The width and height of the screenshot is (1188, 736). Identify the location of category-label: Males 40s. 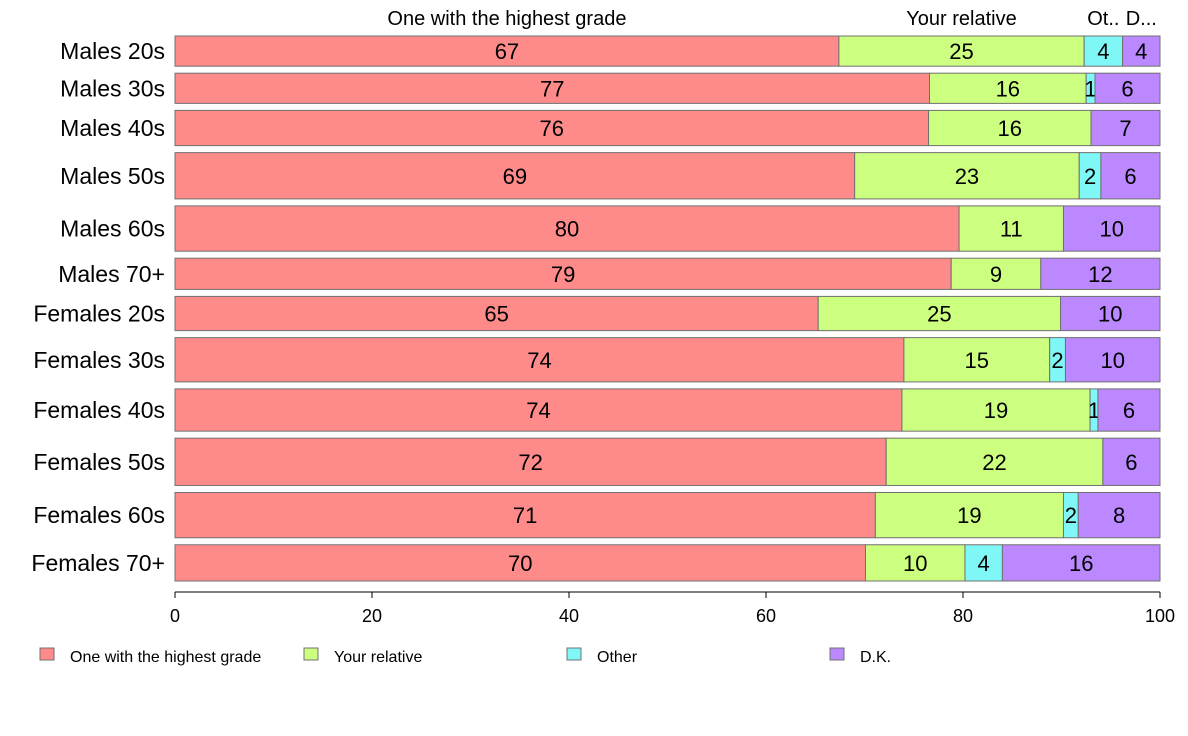
(112, 128).